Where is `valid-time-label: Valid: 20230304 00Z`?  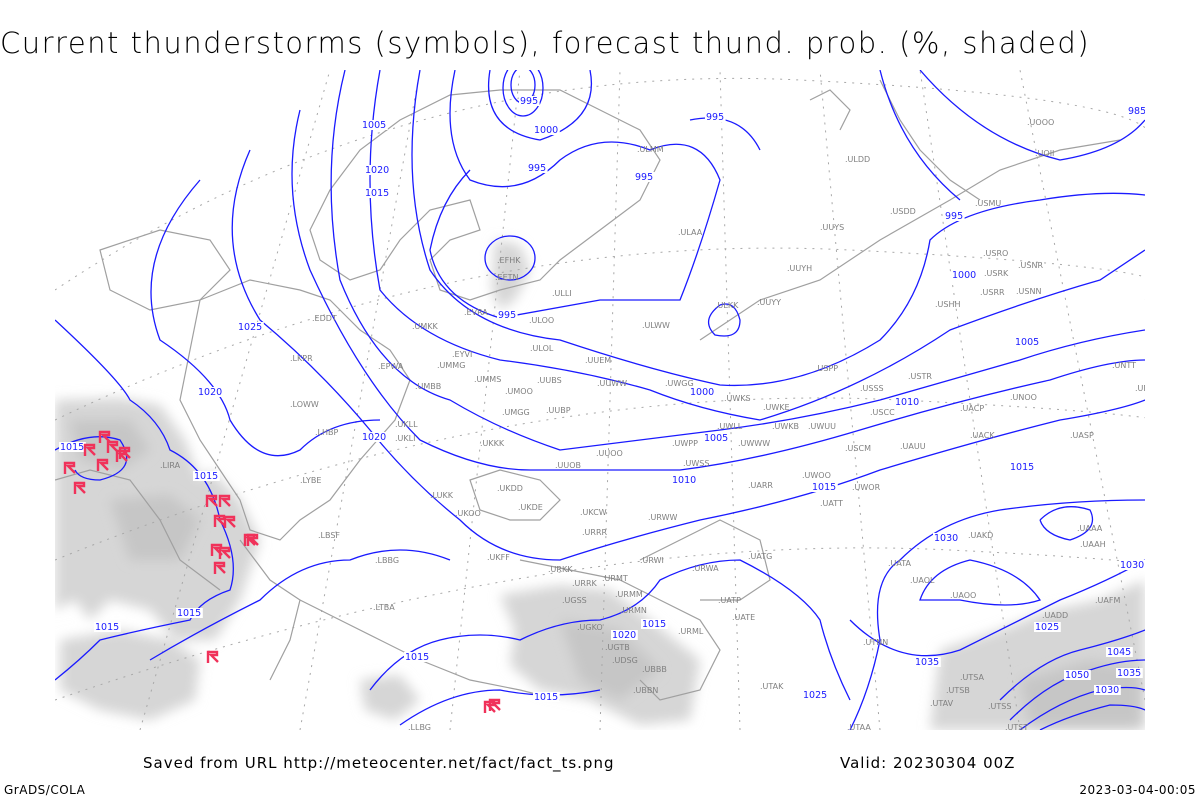 valid-time-label: Valid: 20230304 00Z is located at coordinates (928, 763).